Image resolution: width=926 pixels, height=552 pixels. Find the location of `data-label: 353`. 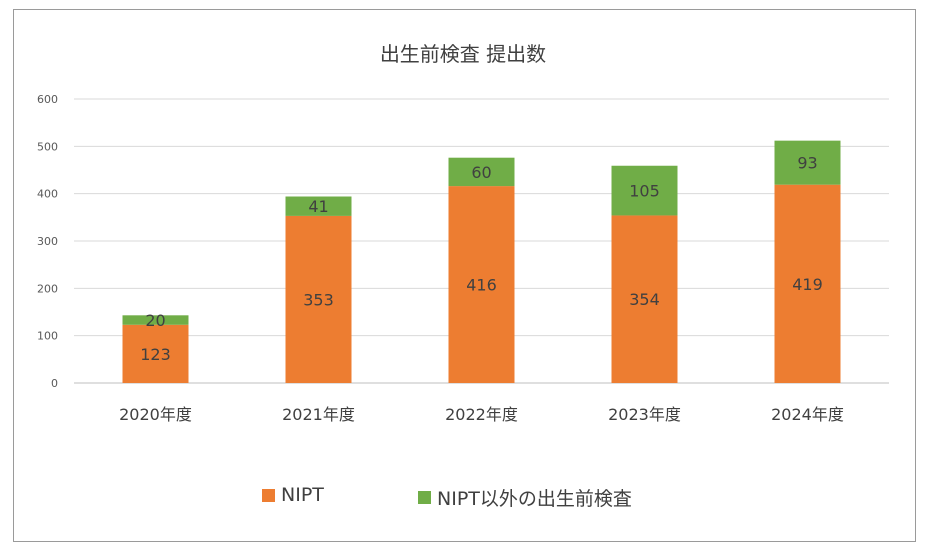

data-label: 353 is located at coordinates (318, 299).